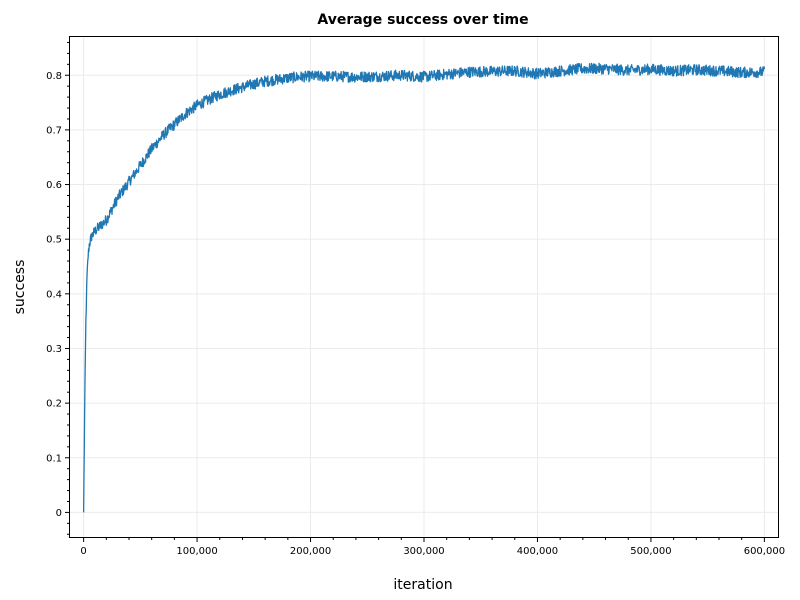 The height and width of the screenshot is (600, 800). Describe the element at coordinates (54, 240) in the screenshot. I see `y-tick-label: 0.5` at that location.